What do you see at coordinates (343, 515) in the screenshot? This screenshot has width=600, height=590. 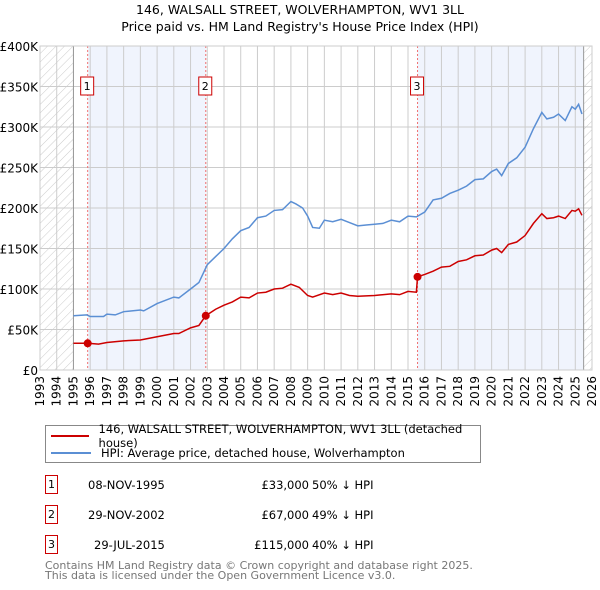 I see `sale-delta: 49% ↓ HPI` at bounding box center [343, 515].